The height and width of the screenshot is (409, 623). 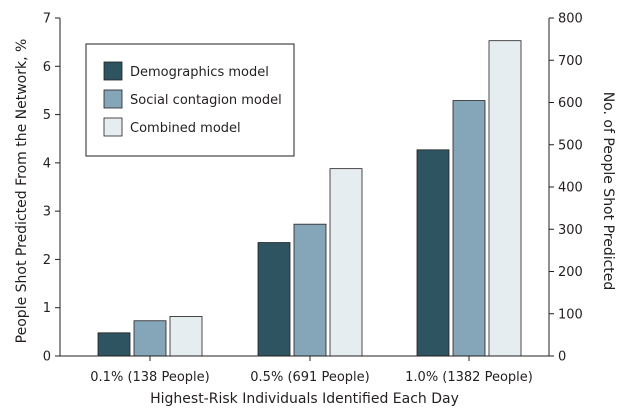 I want to click on x-category-label: 1.0% (1382 People), so click(x=469, y=377).